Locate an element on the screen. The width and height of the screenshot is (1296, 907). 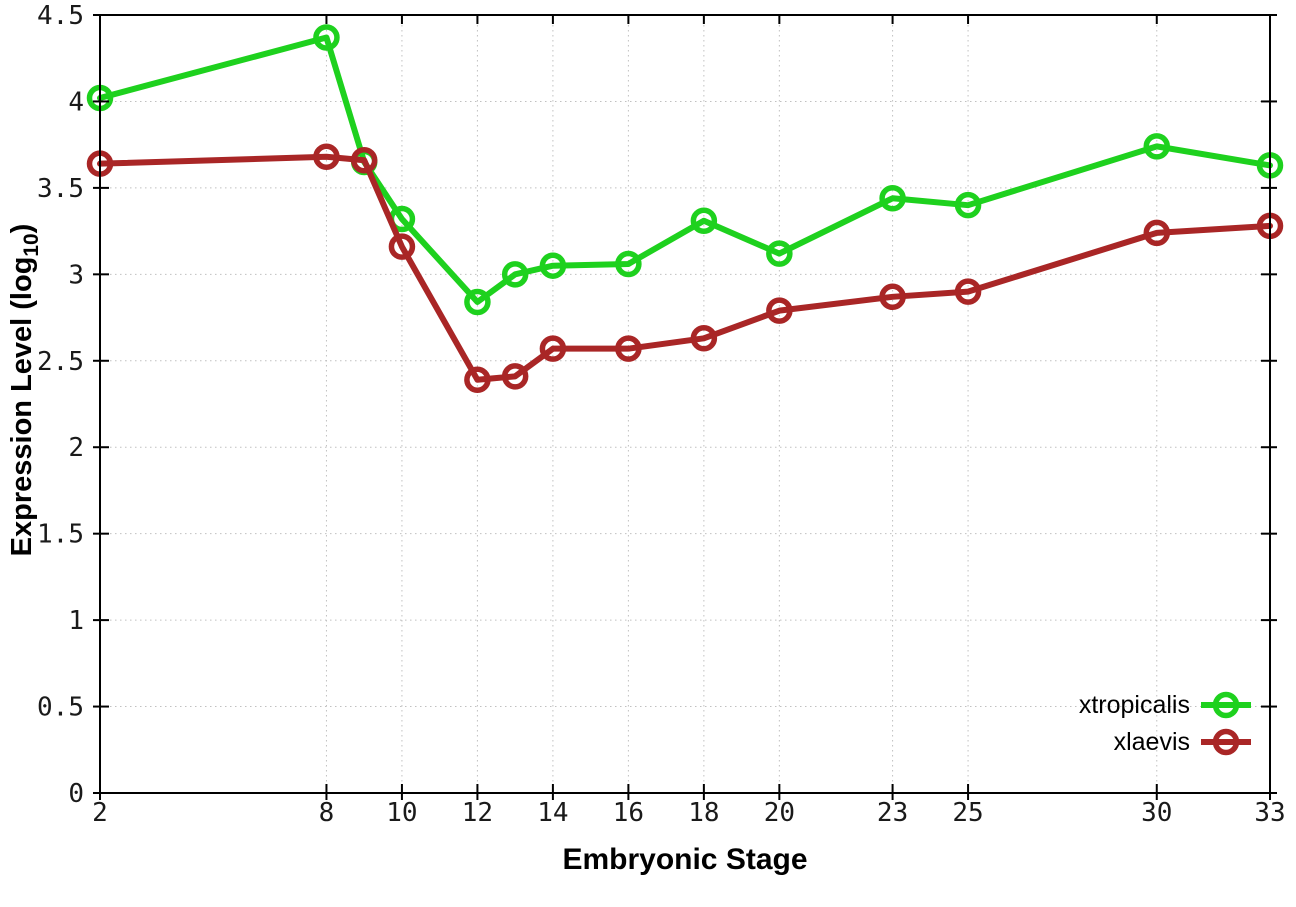
y-tick-label: 1 is located at coordinates (76, 621).